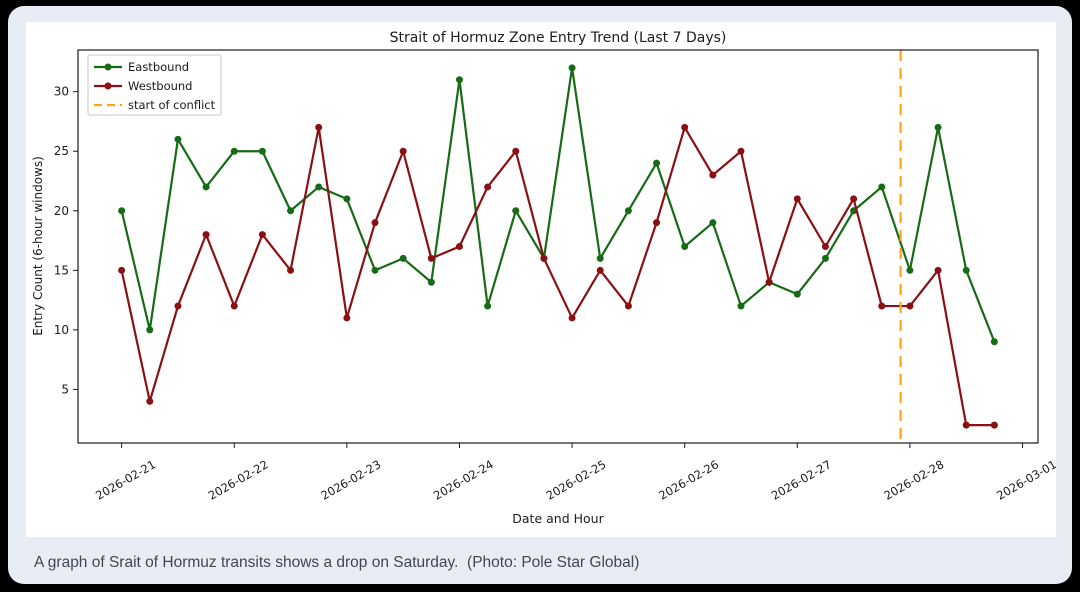  What do you see at coordinates (61, 270) in the screenshot?
I see `y-tick-label: 15` at bounding box center [61, 270].